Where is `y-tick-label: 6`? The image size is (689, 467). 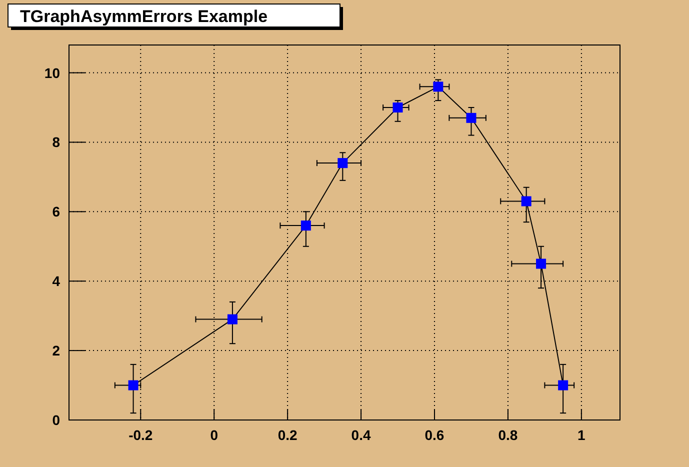 y-tick-label: 6 is located at coordinates (56, 212).